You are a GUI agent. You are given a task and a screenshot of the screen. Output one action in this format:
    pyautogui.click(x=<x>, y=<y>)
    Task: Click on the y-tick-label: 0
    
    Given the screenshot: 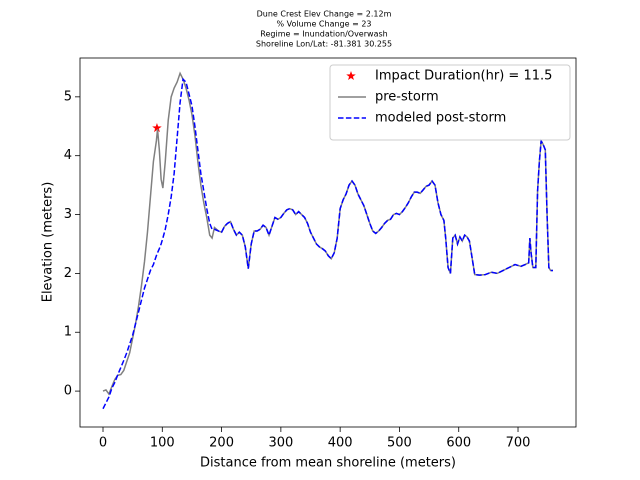 What is the action you would take?
    pyautogui.click(x=68, y=391)
    